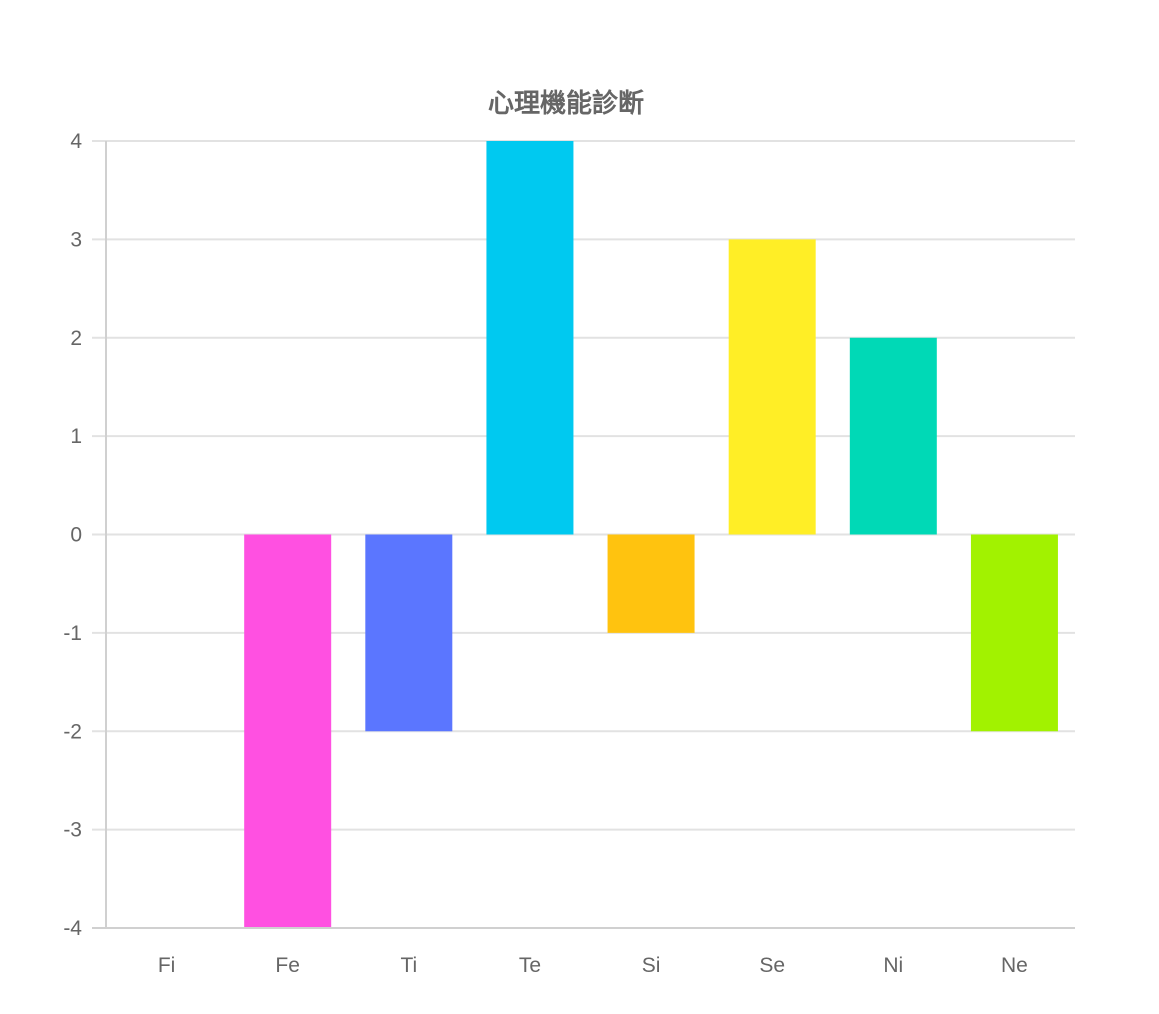  What do you see at coordinates (72, 830) in the screenshot?
I see `y-tick-label: -3` at bounding box center [72, 830].